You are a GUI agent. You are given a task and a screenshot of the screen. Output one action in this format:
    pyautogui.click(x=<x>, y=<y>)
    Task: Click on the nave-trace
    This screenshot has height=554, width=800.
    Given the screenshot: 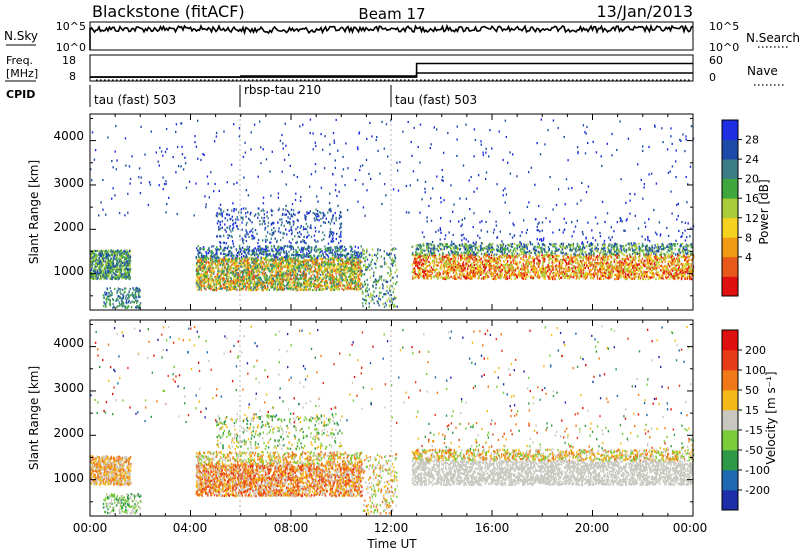 What is the action you would take?
    pyautogui.click(x=391, y=71)
    